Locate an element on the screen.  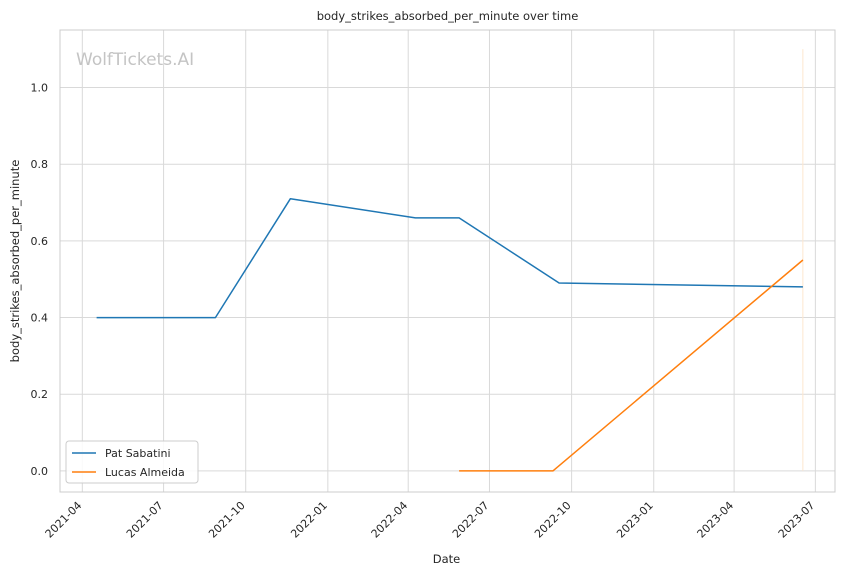
x-axis-title: Date is located at coordinates (447, 559).